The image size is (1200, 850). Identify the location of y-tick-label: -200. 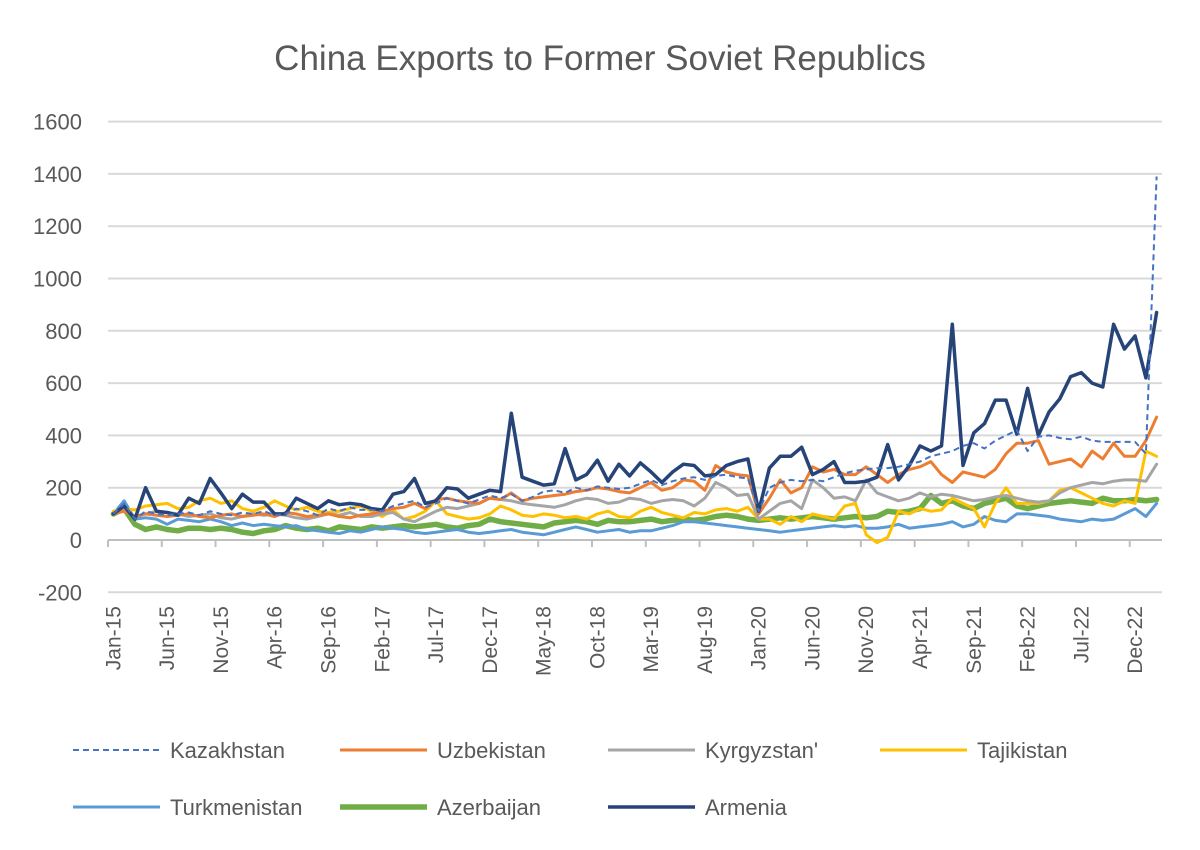
(60, 592).